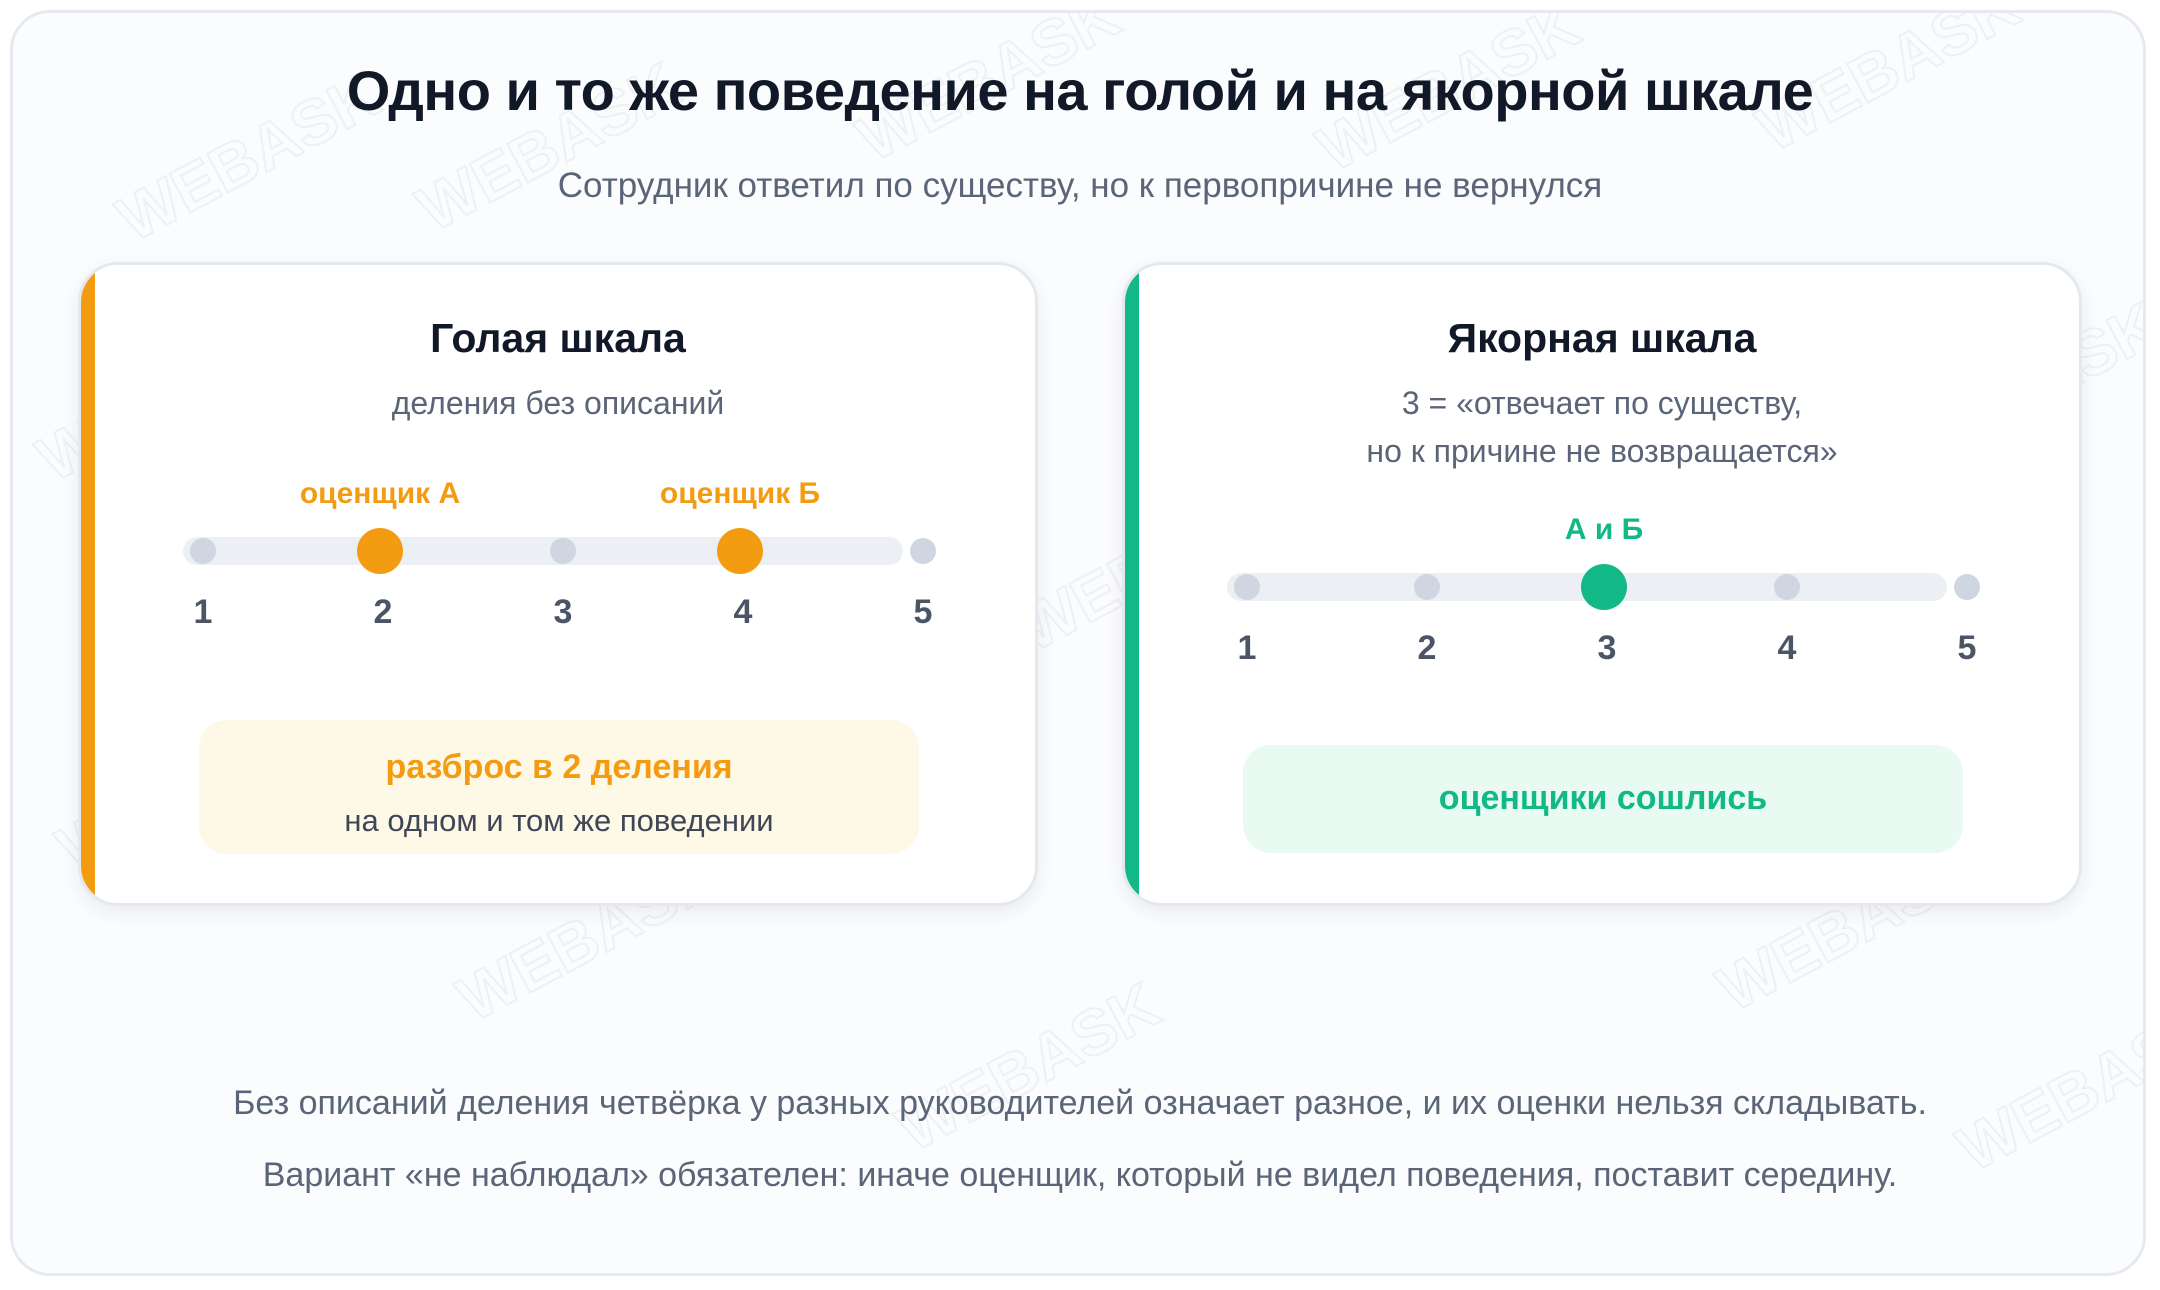 This screenshot has width=2160, height=1290. Describe the element at coordinates (558, 338) in the screenshot. I see `card-title: Голая шкала` at that location.